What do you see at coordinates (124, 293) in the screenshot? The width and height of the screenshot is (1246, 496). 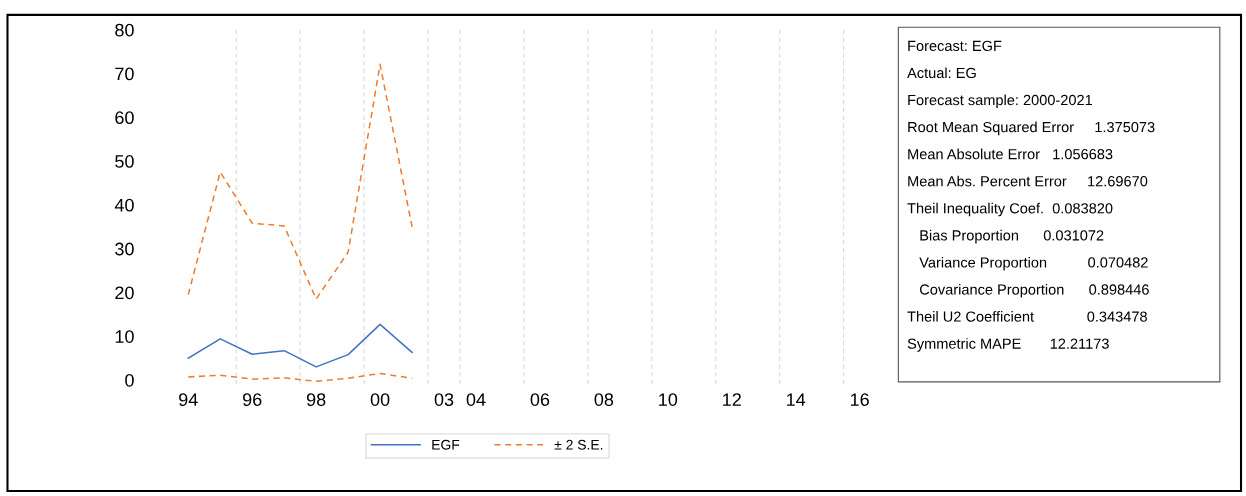 I see `y-tick-label: 20` at bounding box center [124, 293].